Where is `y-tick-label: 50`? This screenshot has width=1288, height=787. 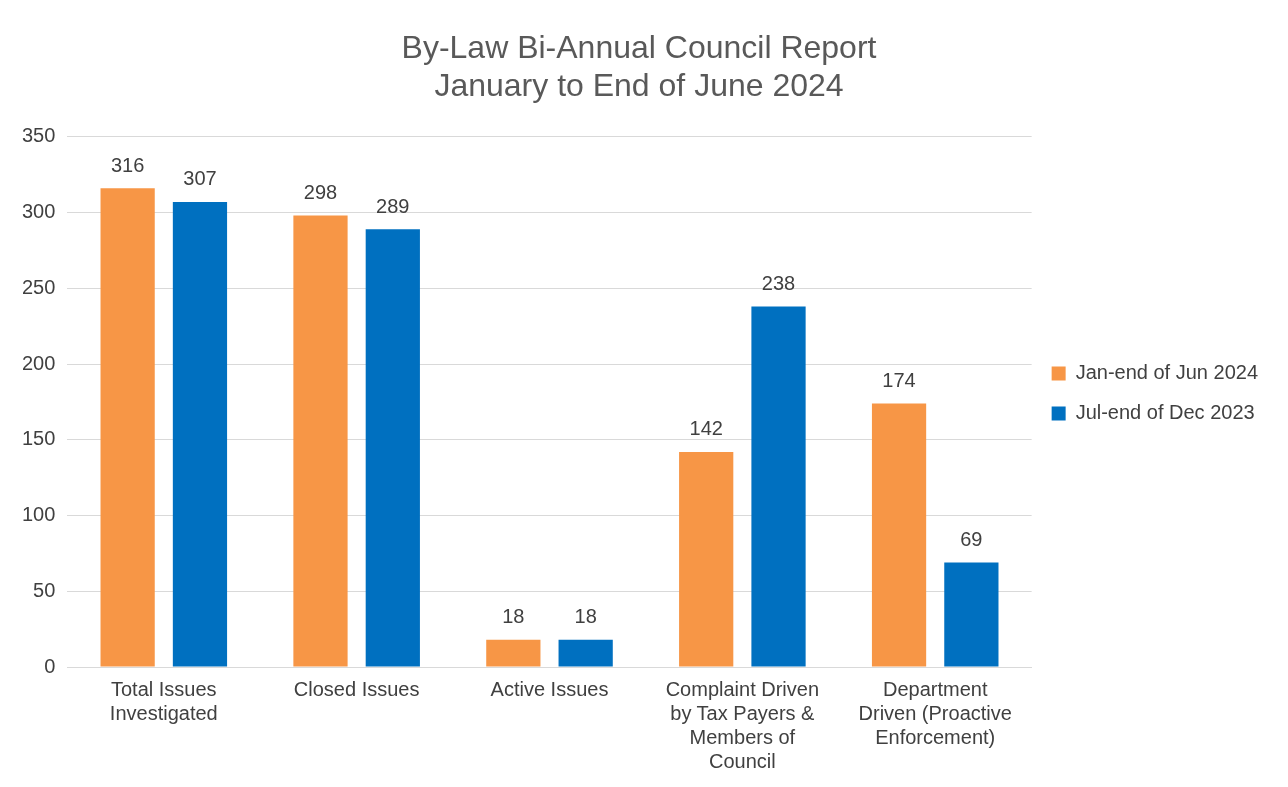
y-tick-label: 50 is located at coordinates (44, 589).